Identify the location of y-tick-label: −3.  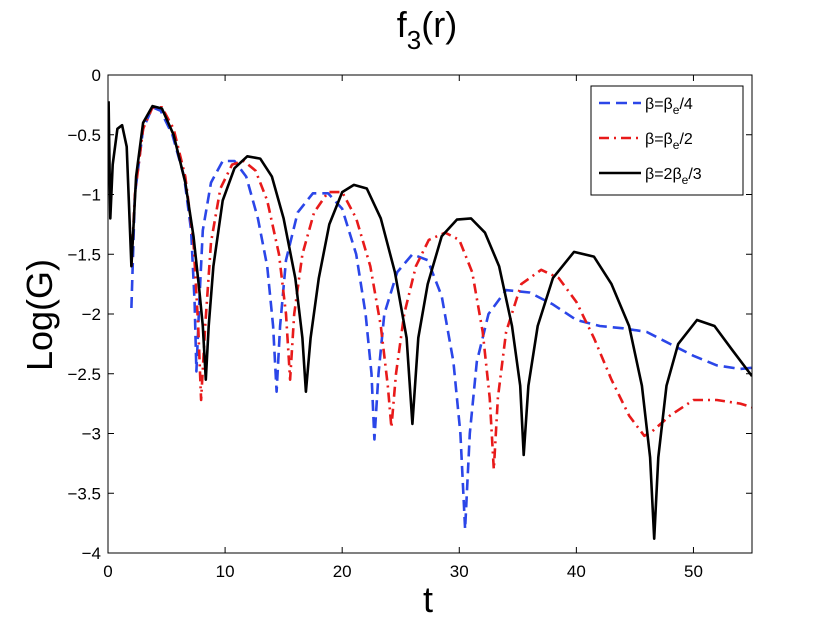
(91, 434).